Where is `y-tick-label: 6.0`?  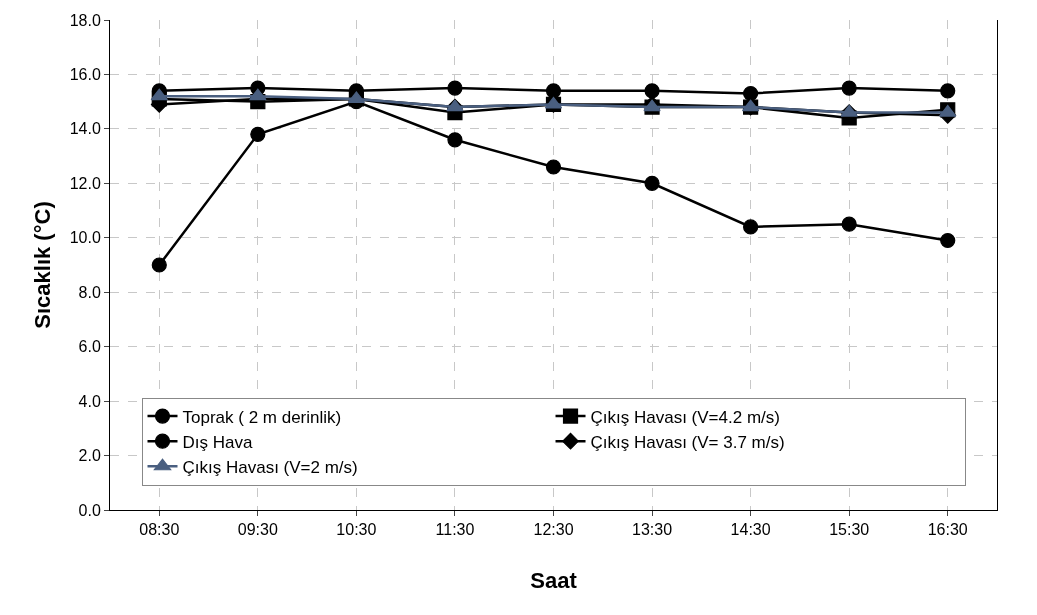
y-tick-label: 6.0 is located at coordinates (89, 347).